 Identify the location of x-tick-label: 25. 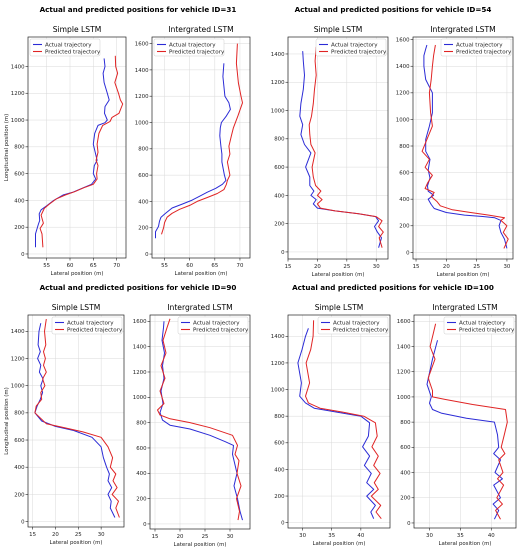
(476, 267).